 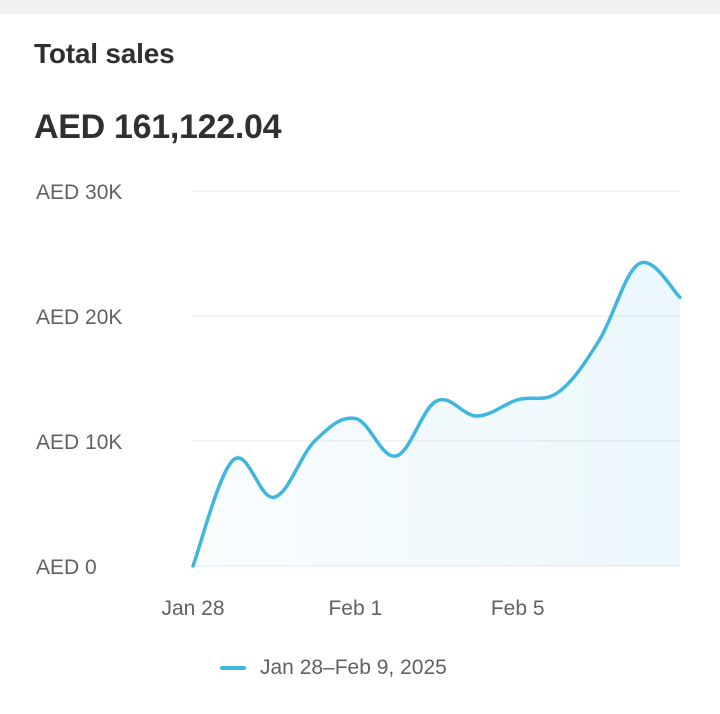 What do you see at coordinates (192, 608) in the screenshot?
I see `x-tick-label: Jan 28` at bounding box center [192, 608].